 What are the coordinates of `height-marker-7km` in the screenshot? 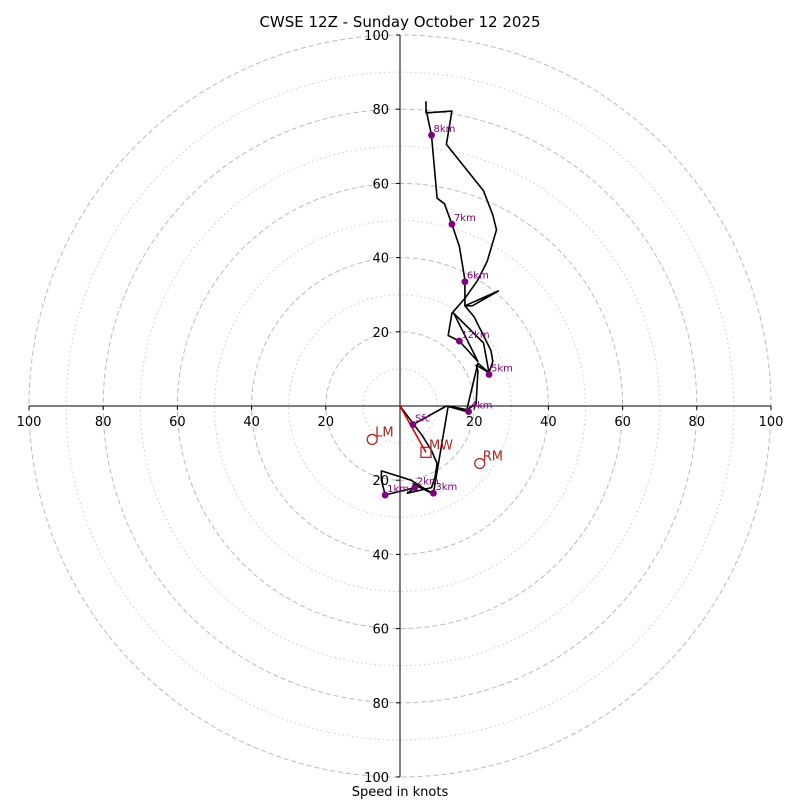 It's located at (452, 224).